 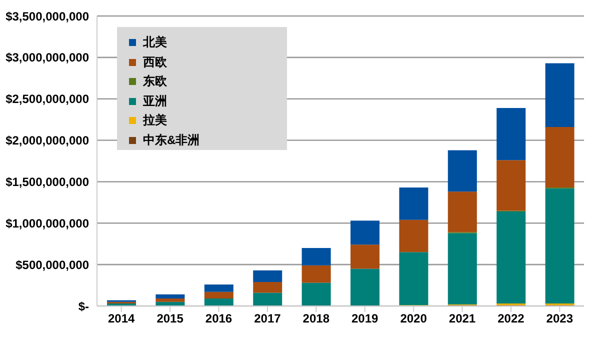 I want to click on legend-label: 中东&非洲, so click(x=171, y=140).